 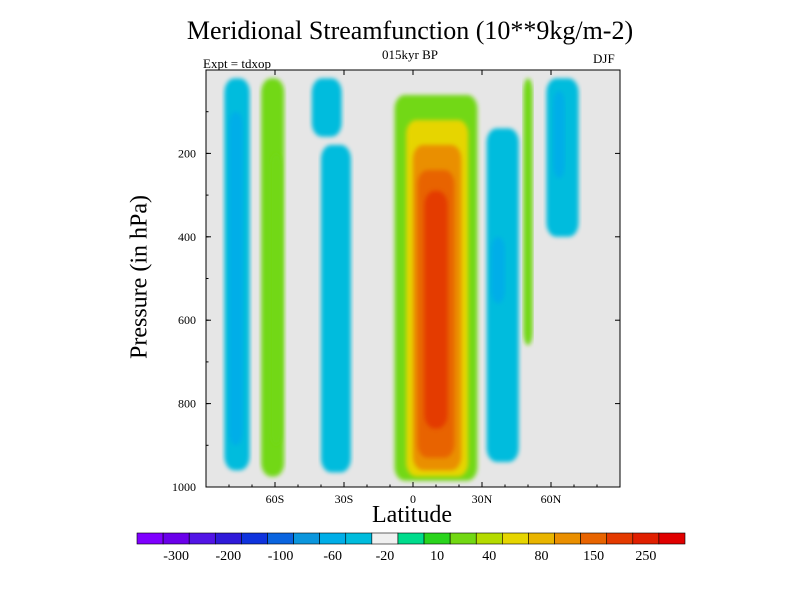 I want to click on colorbar-label: -300, so click(x=176, y=556).